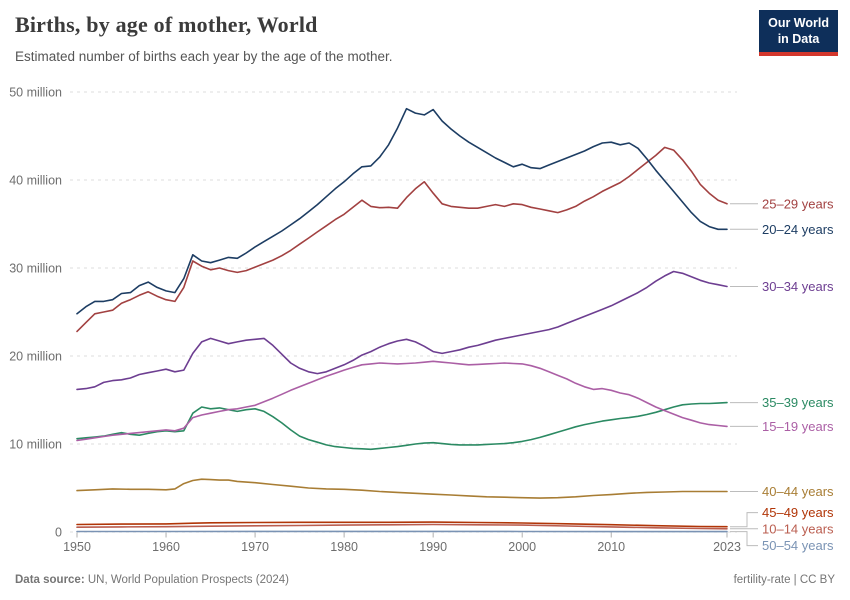 The image size is (850, 600). What do you see at coordinates (166, 547) in the screenshot?
I see `x-axis-label: 1960` at bounding box center [166, 547].